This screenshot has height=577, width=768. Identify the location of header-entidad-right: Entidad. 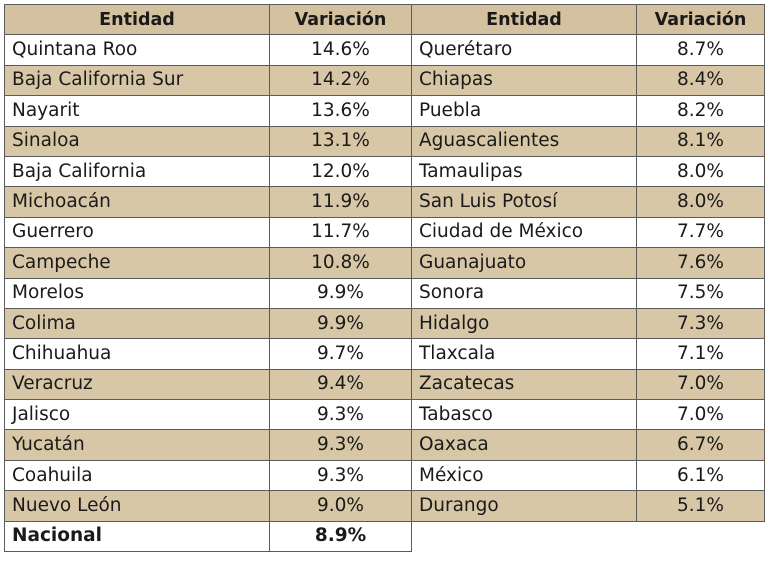
(524, 19).